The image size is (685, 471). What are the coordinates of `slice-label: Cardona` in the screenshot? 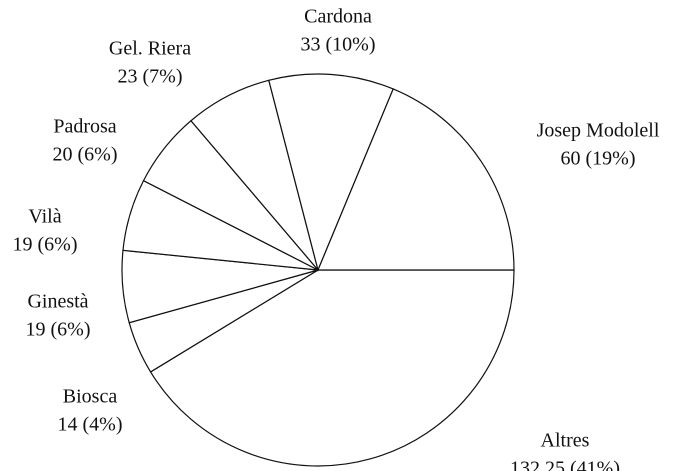 It's located at (338, 17).